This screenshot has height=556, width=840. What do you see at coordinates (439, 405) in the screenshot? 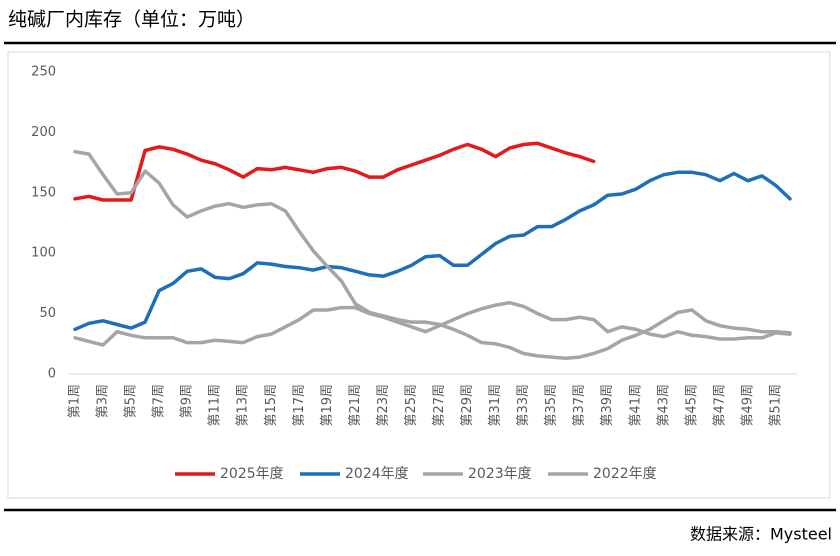
I see `x-tick-label: 第27周` at bounding box center [439, 405].